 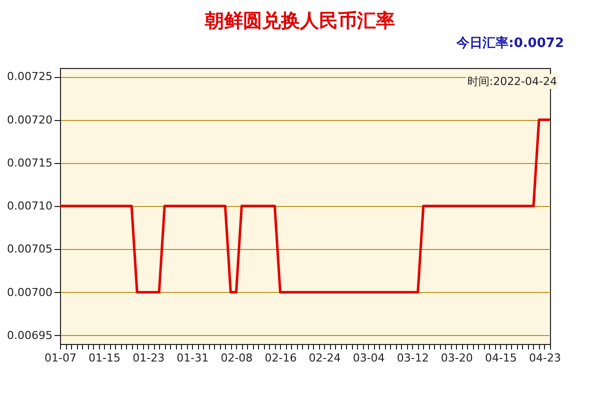 I want to click on x-tick-label: 03-04, so click(x=368, y=358).